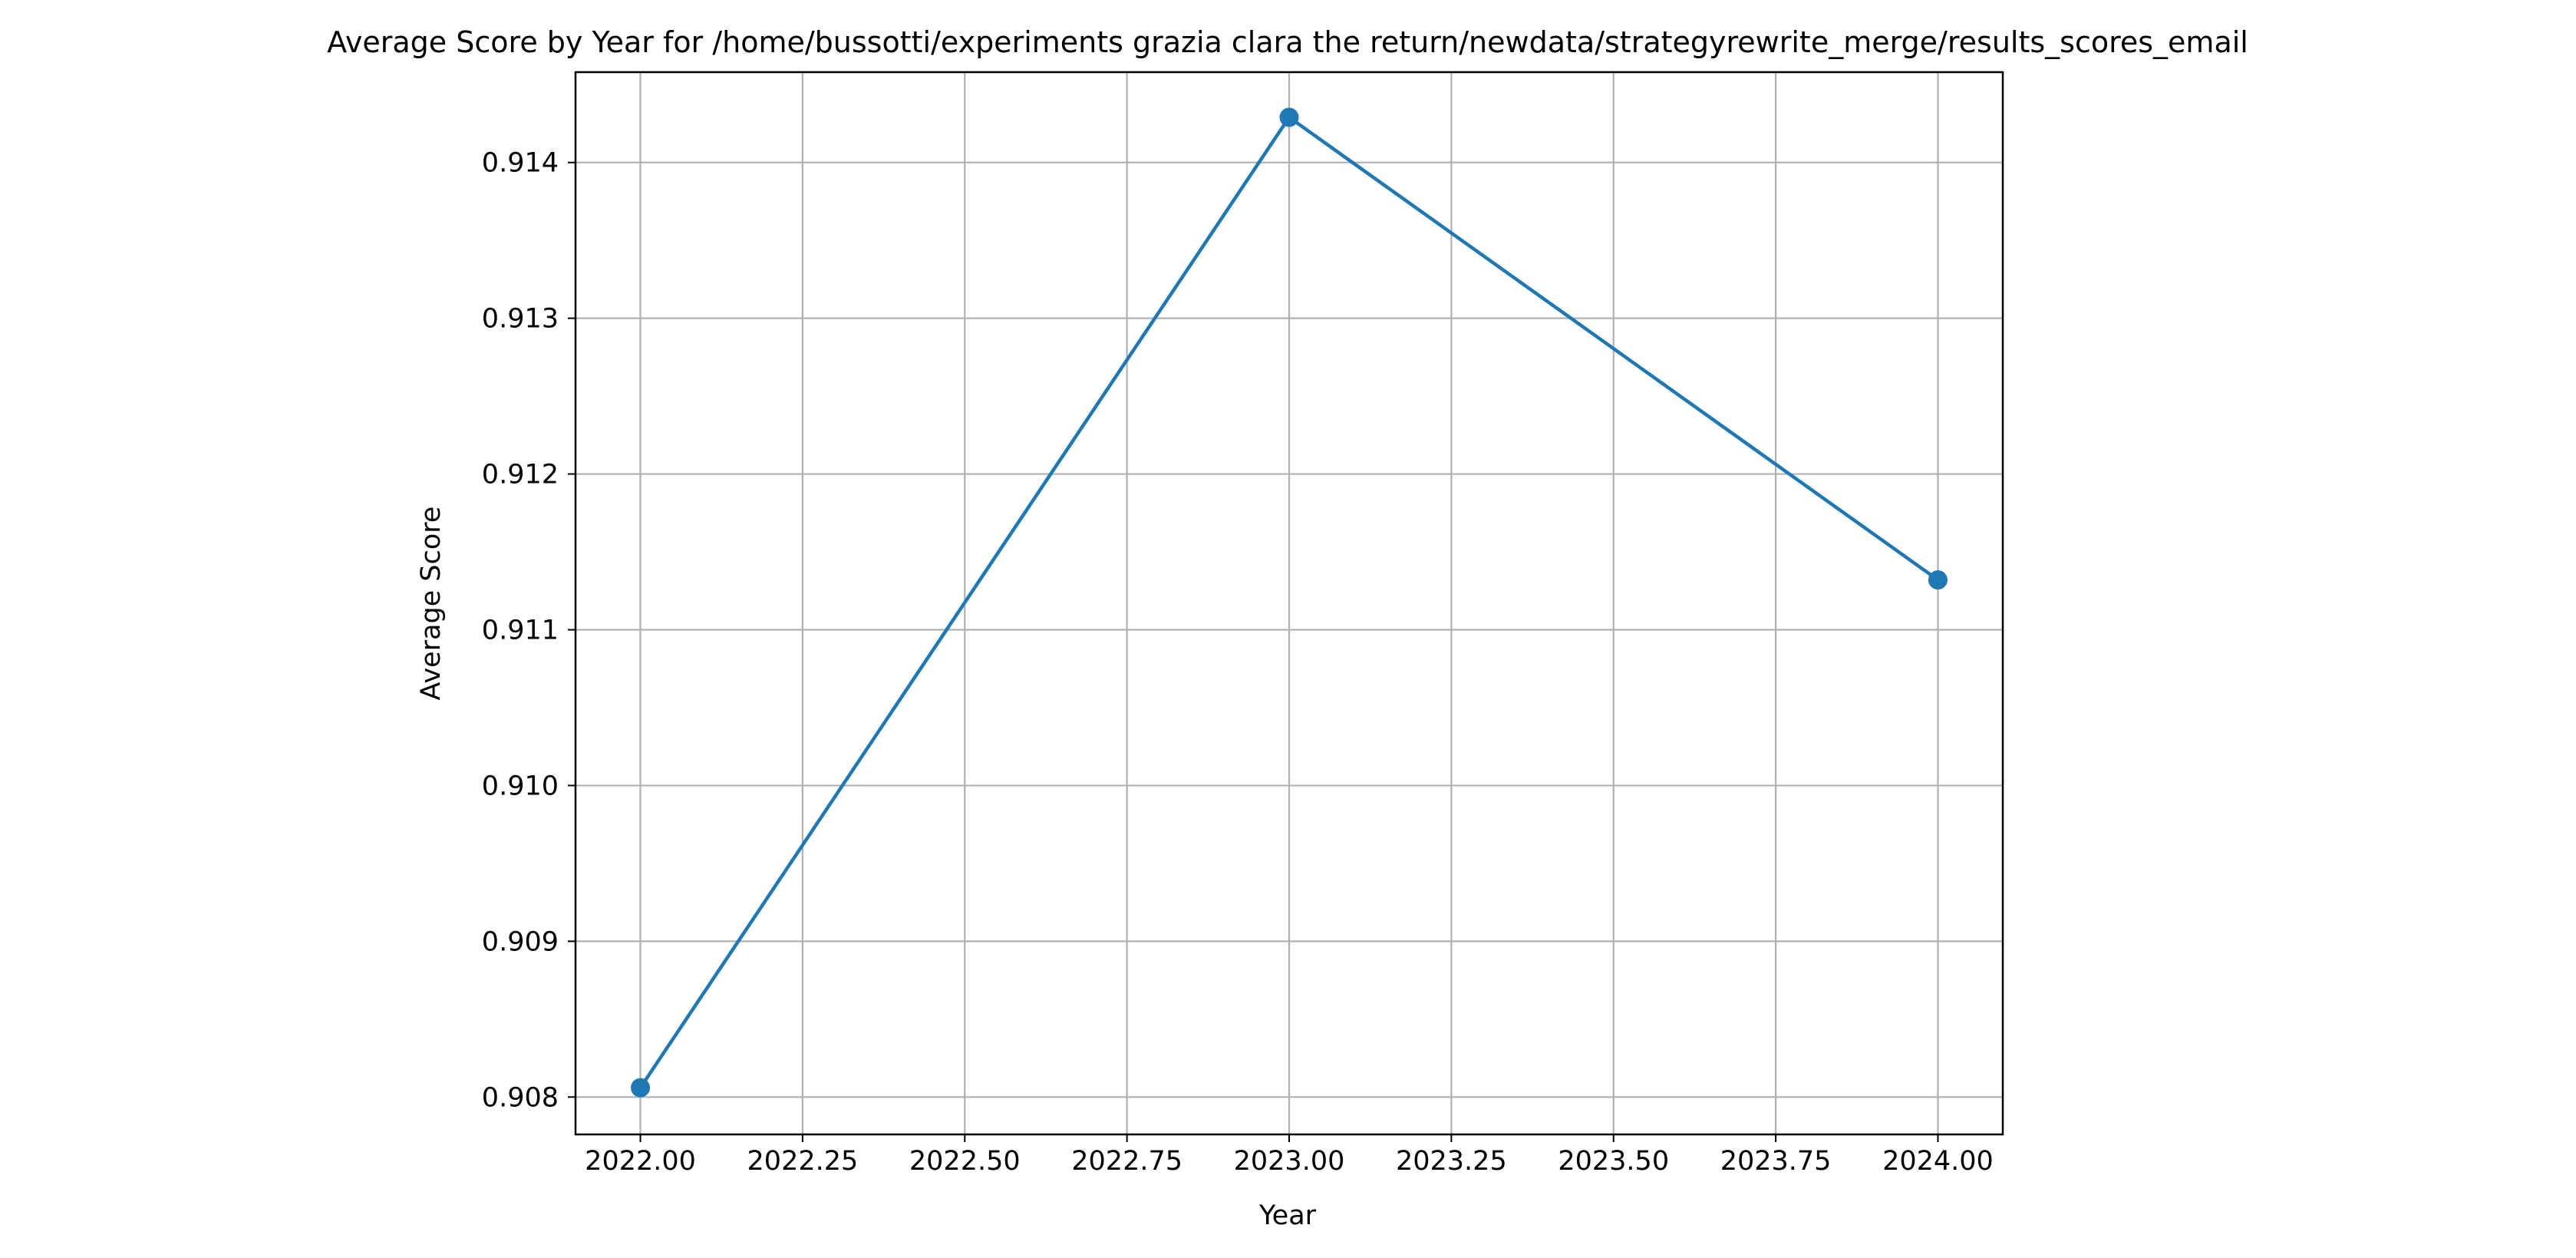 The height and width of the screenshot is (1258, 2576). I want to click on x-axis-label: Year, so click(1287, 1215).